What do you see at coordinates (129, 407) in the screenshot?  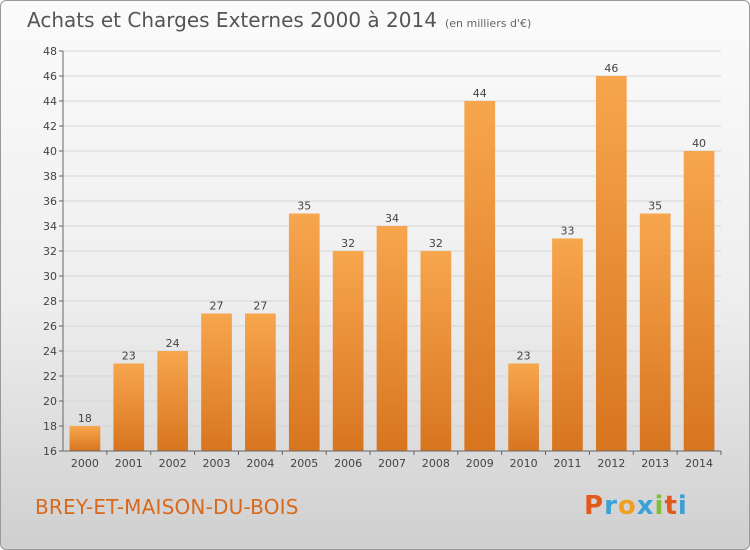 I see `bar-2001` at bounding box center [129, 407].